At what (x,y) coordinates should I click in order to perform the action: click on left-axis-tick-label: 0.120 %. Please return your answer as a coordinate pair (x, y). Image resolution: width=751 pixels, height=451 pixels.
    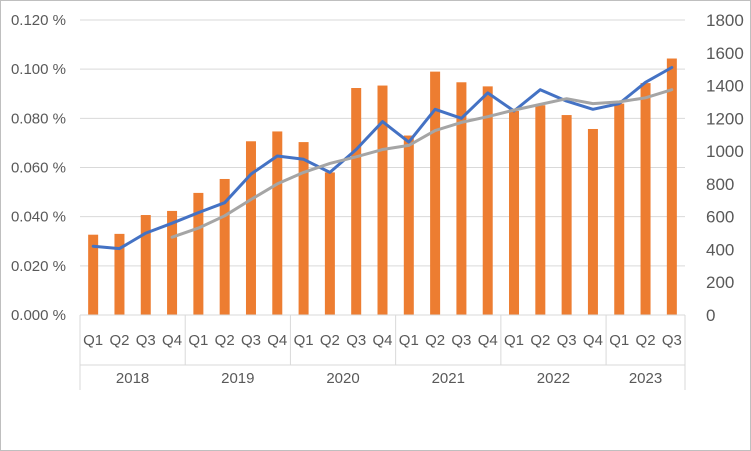
    Looking at the image, I should click on (38, 20).